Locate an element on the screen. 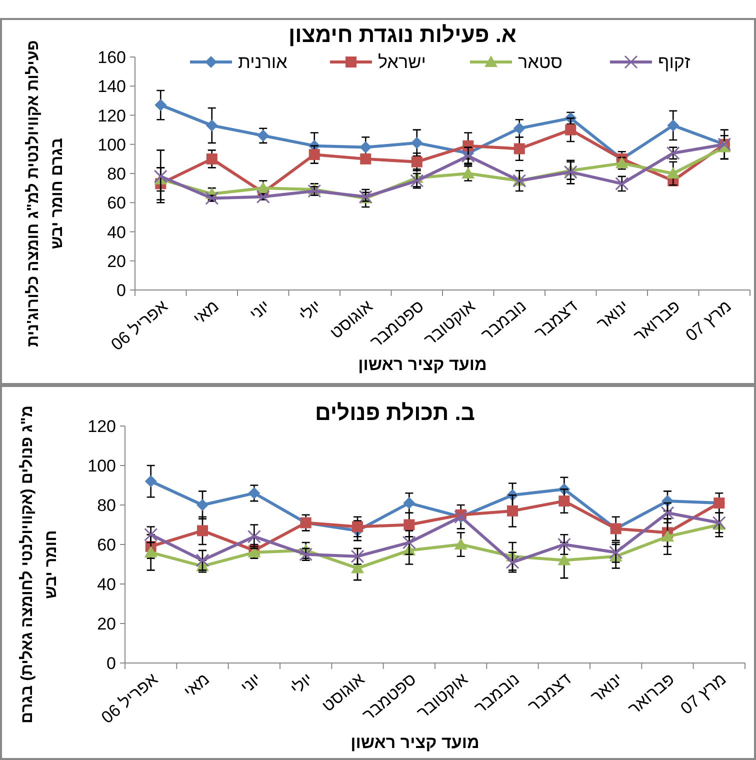 The height and width of the screenshot is (760, 756). legend-label: סטאר is located at coordinates (540, 62).